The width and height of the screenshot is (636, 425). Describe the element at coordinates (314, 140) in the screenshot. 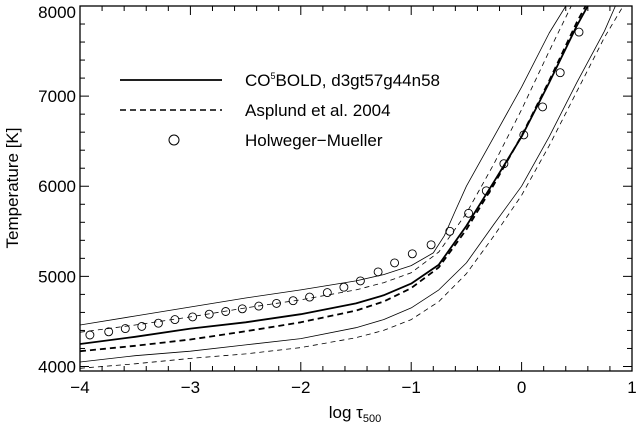

I see `legend-label-holweger: Holweger−Mueller` at that location.